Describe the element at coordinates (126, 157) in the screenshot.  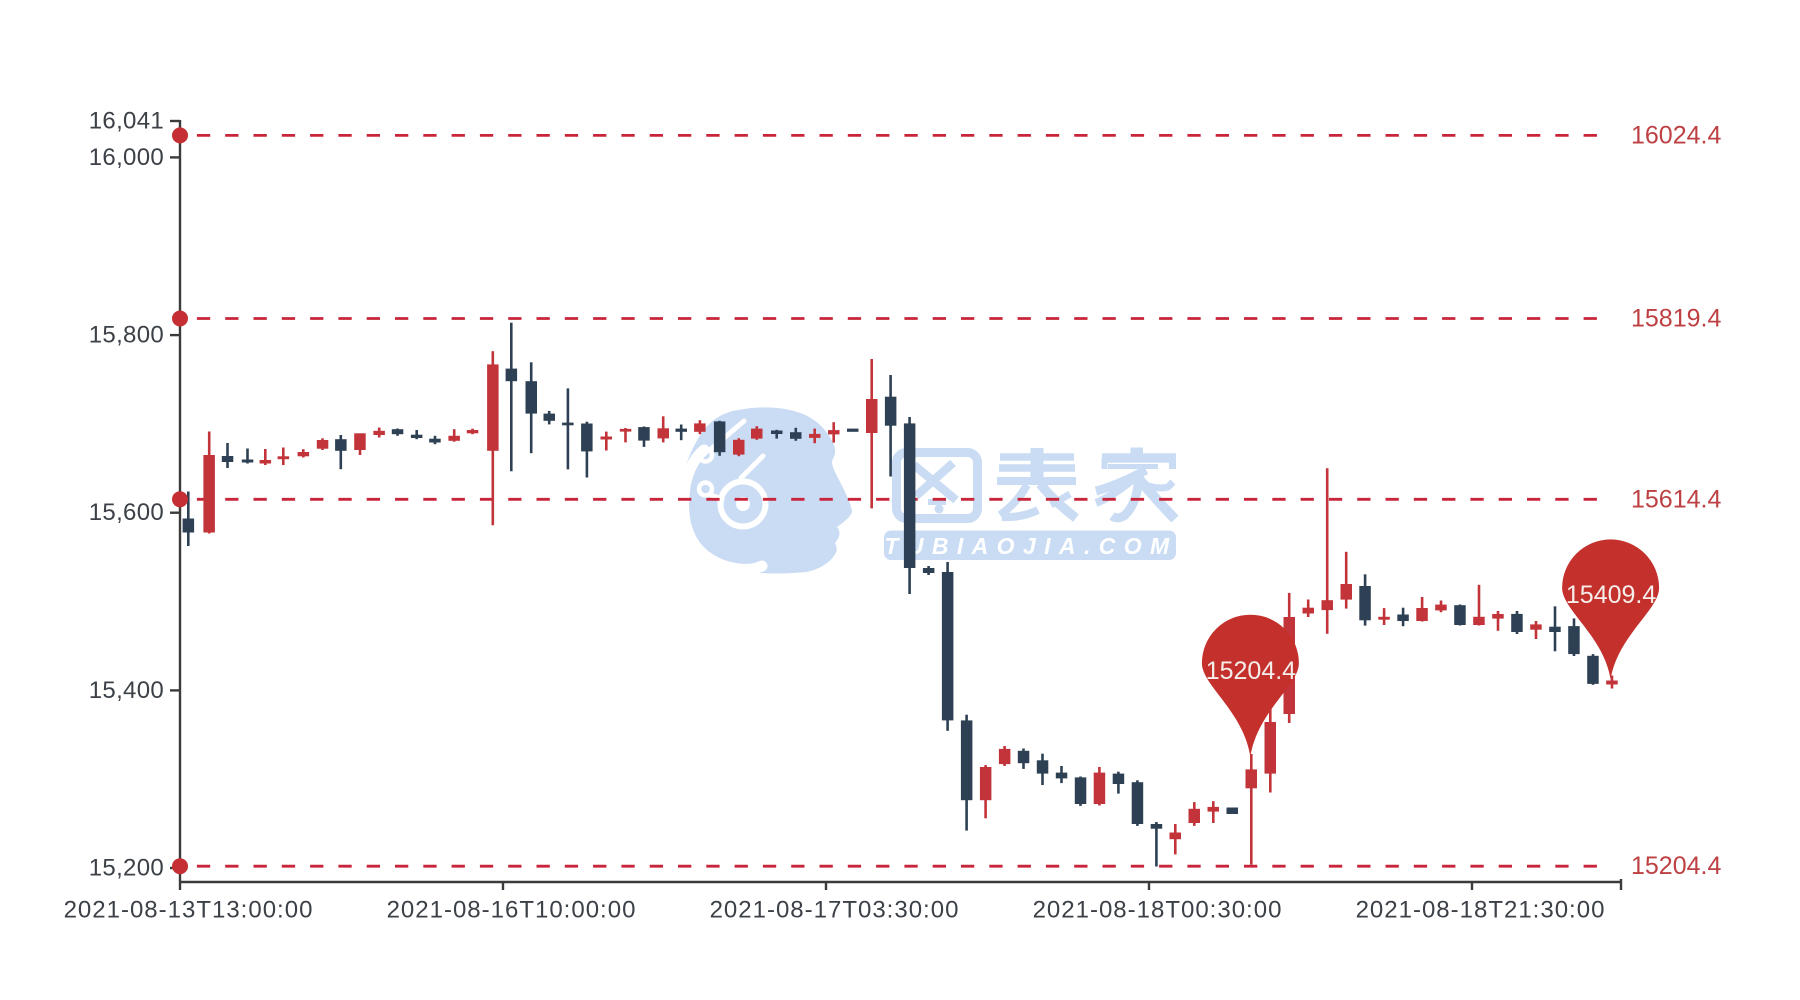
I see `svg-text: 16,000` at that location.